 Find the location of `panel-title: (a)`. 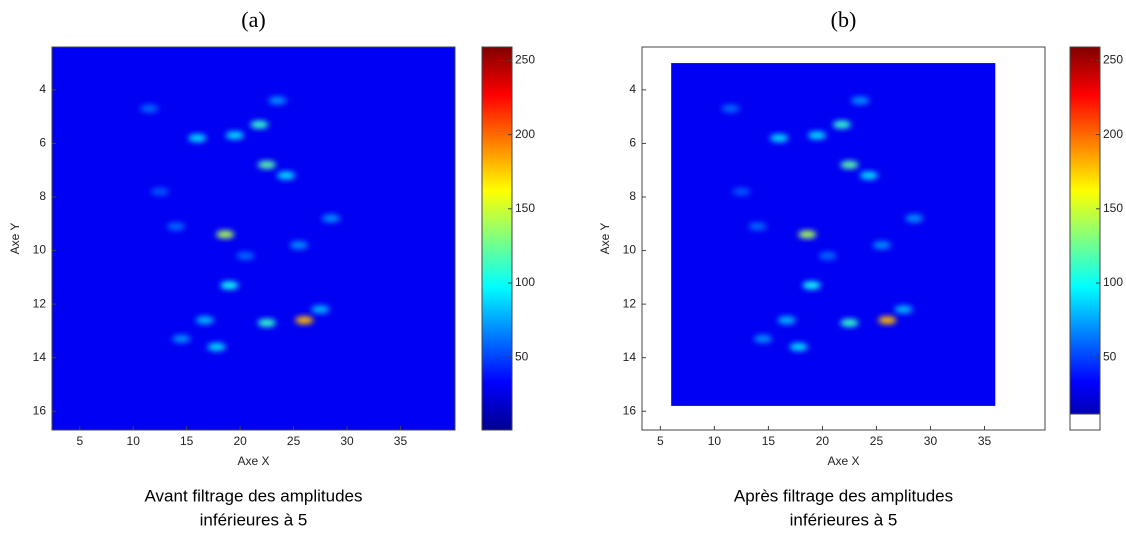

panel-title: (a) is located at coordinates (253, 19).